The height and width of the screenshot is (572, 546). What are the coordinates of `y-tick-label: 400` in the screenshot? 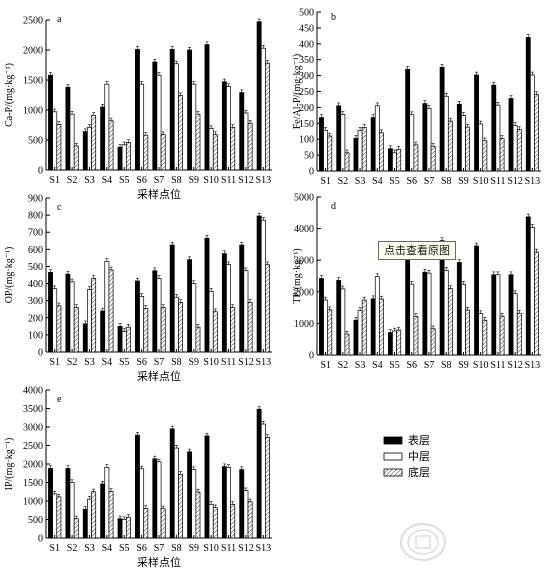 It's located at (306, 44).